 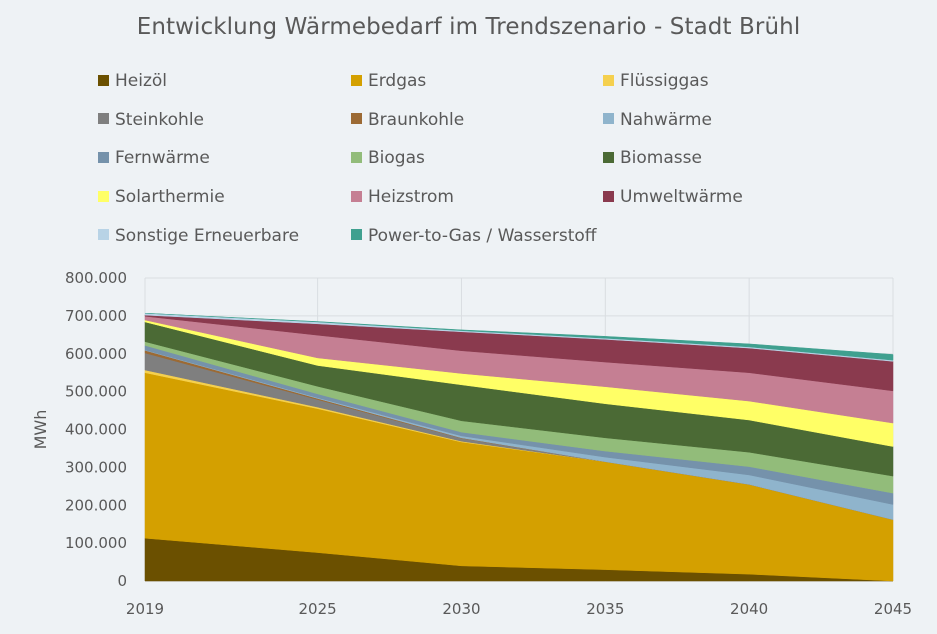 I want to click on x-tick-label: 2030, so click(x=461, y=609).